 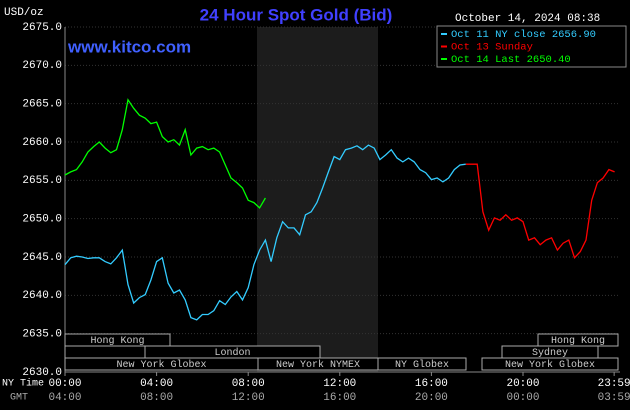 I want to click on y-tick-label: 2630.0, so click(x=42, y=373).